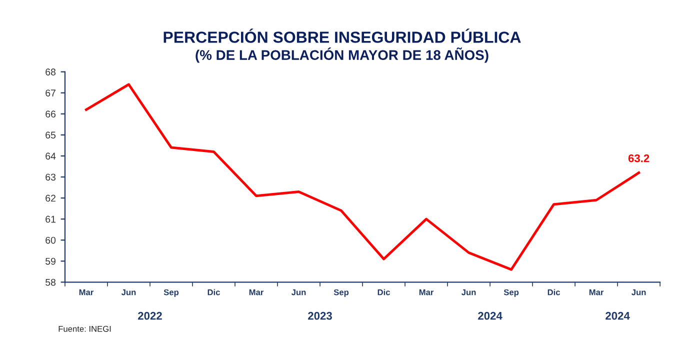  What do you see at coordinates (51, 198) in the screenshot?
I see `y-tick-label: 62` at bounding box center [51, 198].